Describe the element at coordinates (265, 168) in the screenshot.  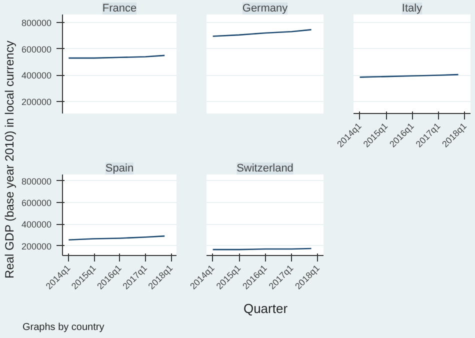
I see `chart-title: Switzerland` at that location.